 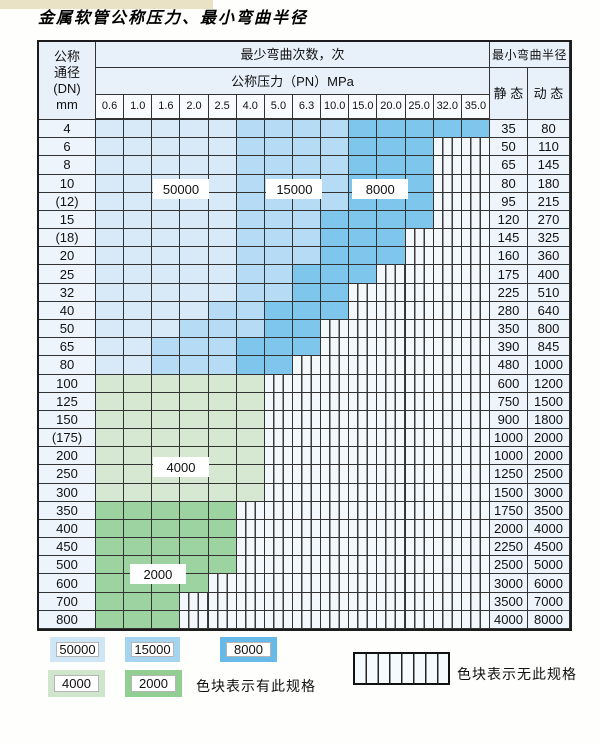 I want to click on dn-header-line3: (DN), so click(x=67, y=88).